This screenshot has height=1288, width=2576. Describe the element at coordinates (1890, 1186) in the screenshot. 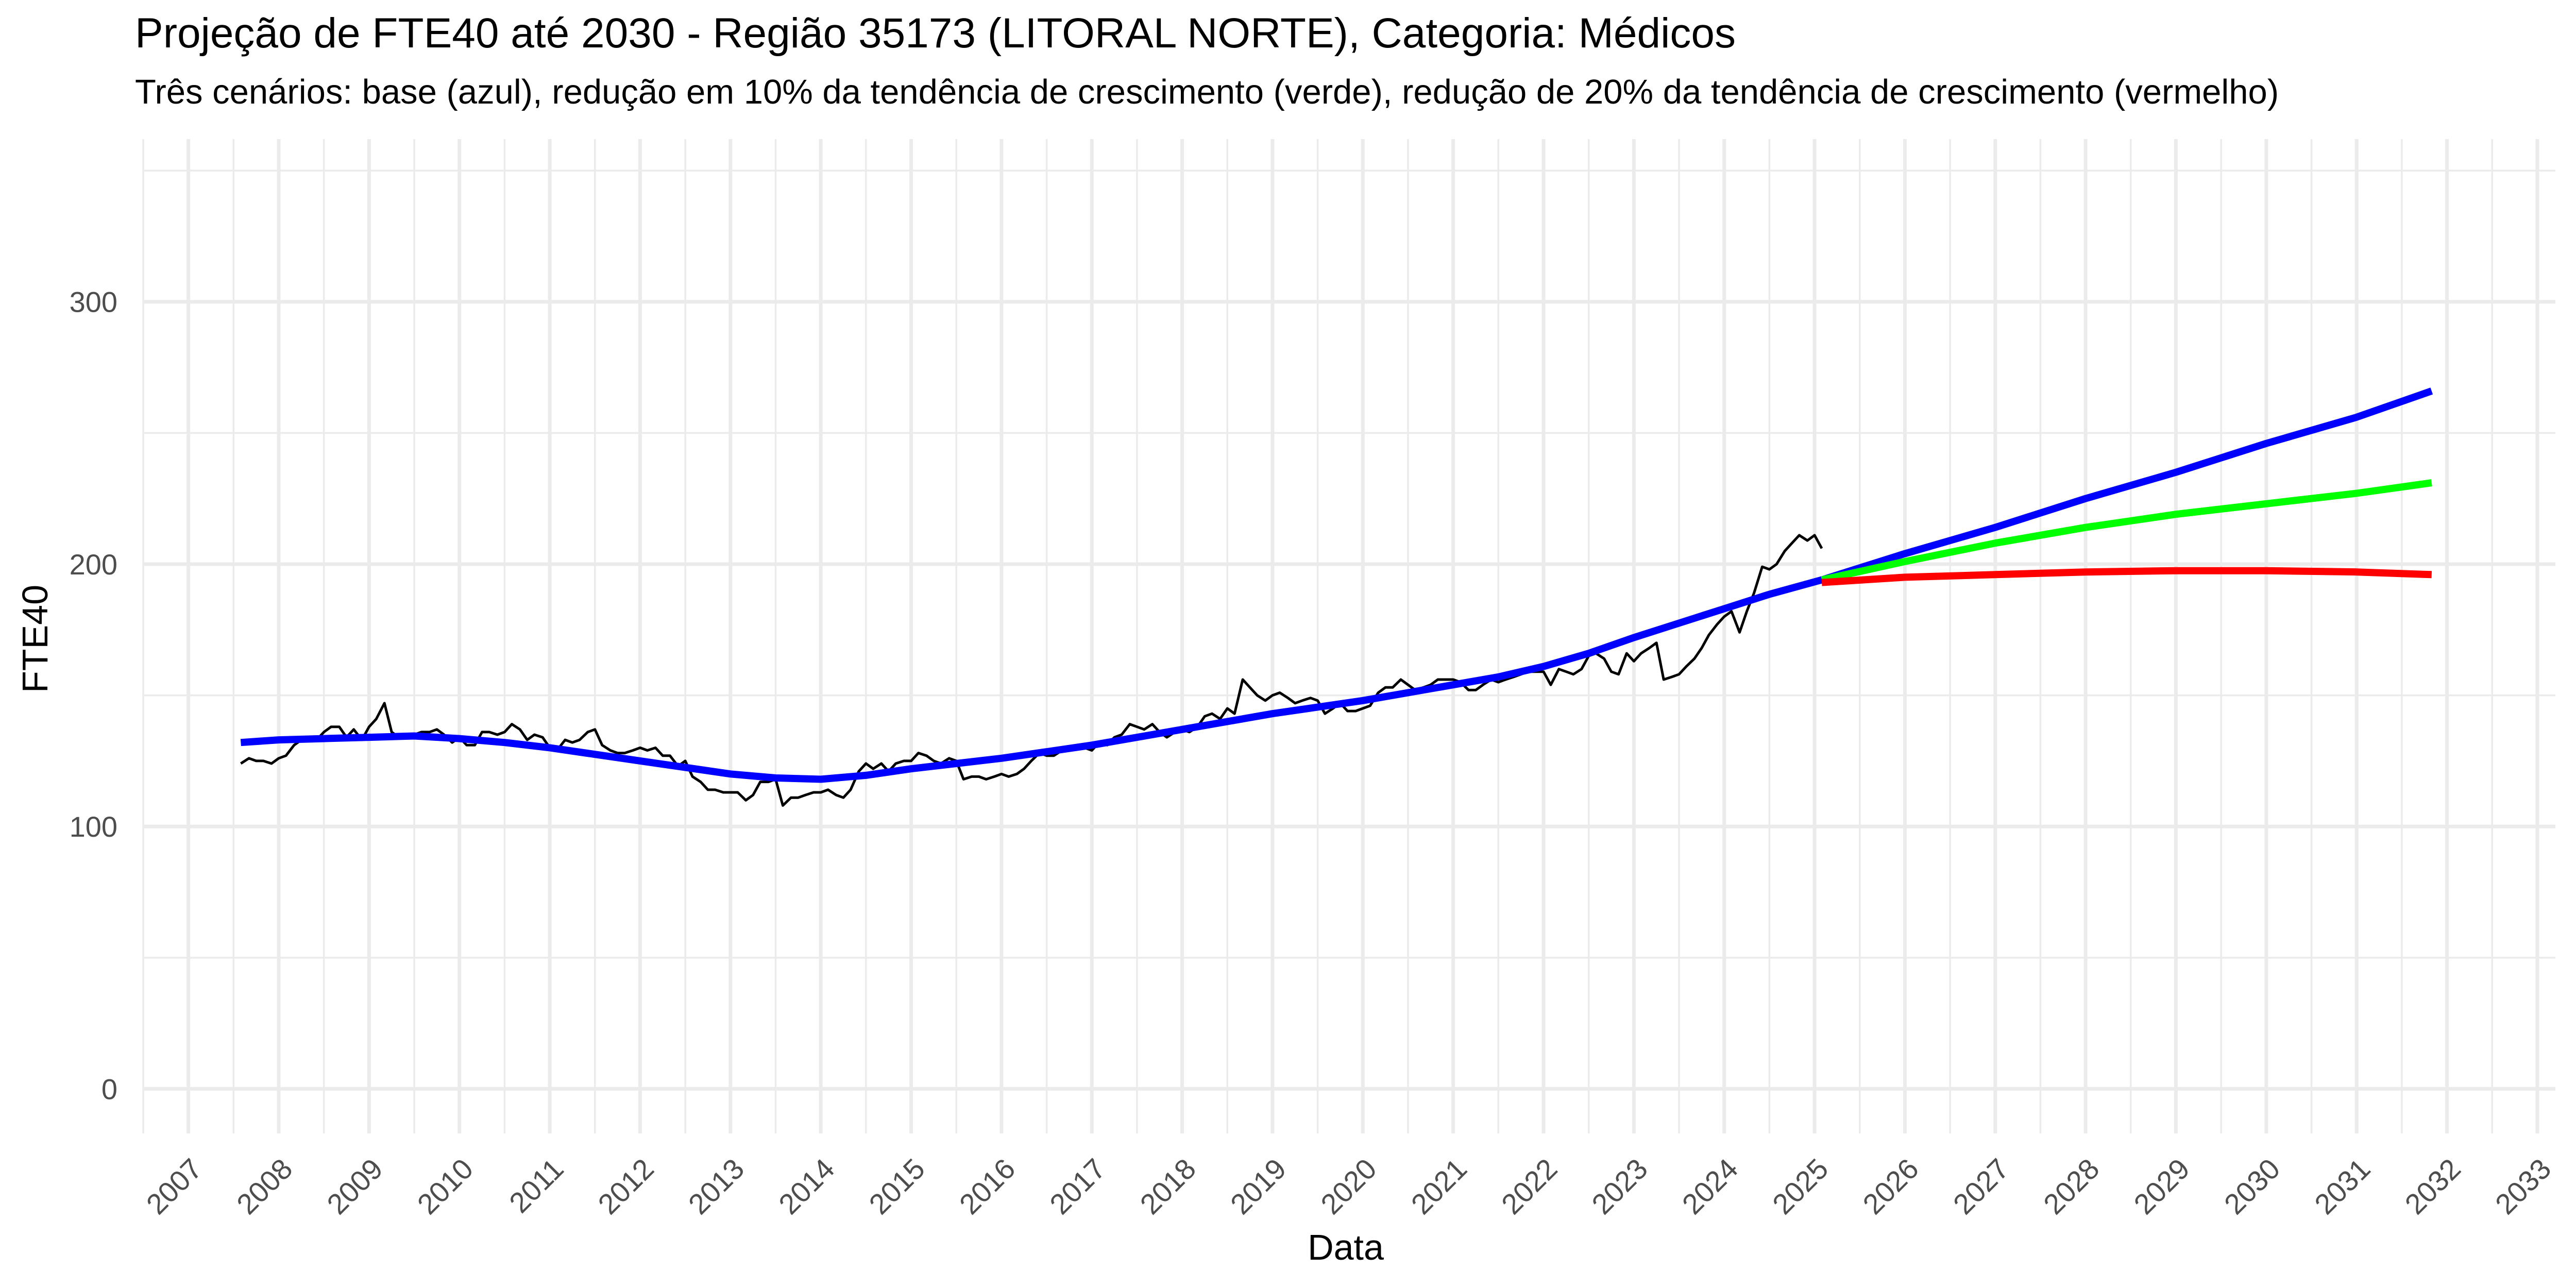

I see `x-tick-label: 2026` at that location.